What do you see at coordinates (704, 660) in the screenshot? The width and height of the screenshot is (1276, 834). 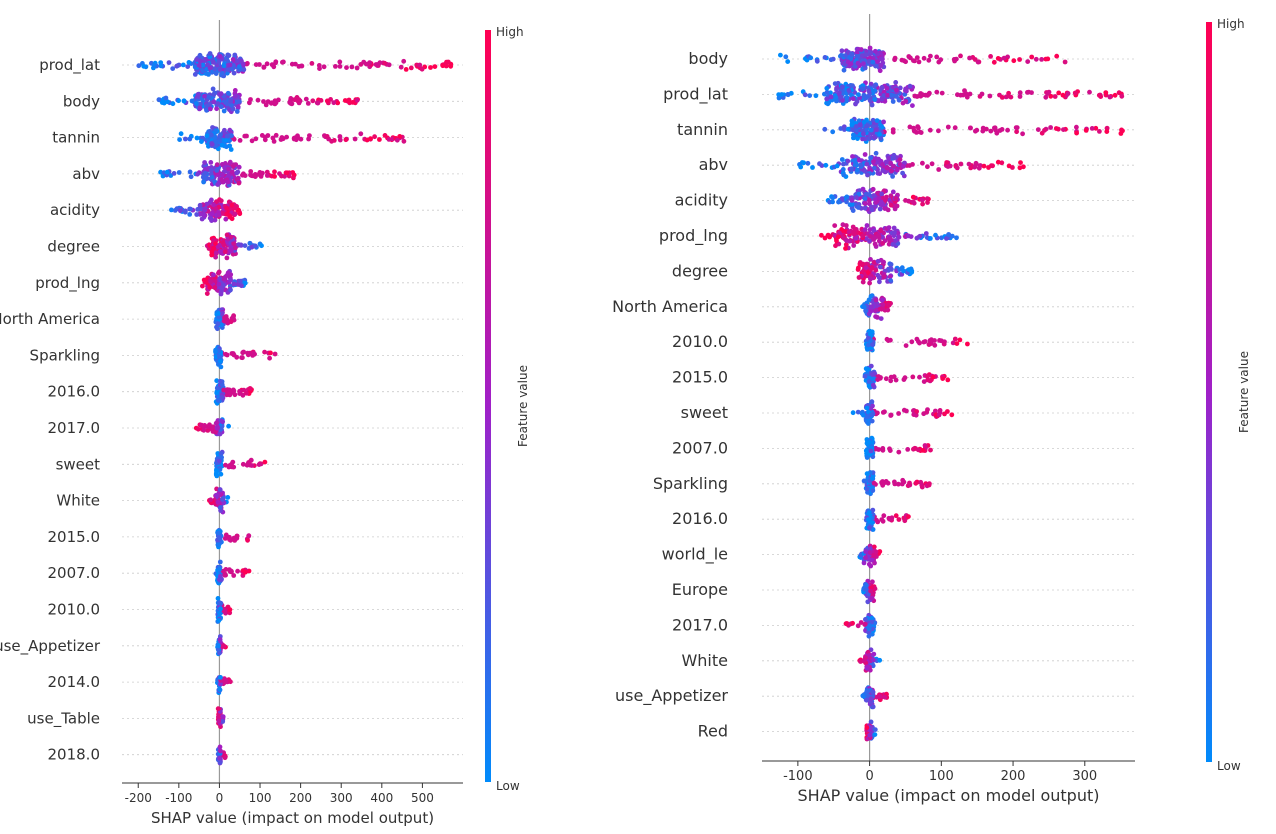 I see `feature-label: White` at bounding box center [704, 660].